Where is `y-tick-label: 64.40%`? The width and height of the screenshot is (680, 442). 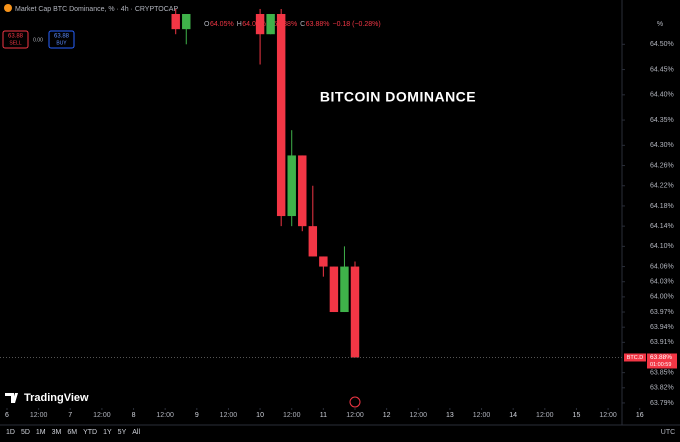
y-tick-label: 64.40% is located at coordinates (662, 95).